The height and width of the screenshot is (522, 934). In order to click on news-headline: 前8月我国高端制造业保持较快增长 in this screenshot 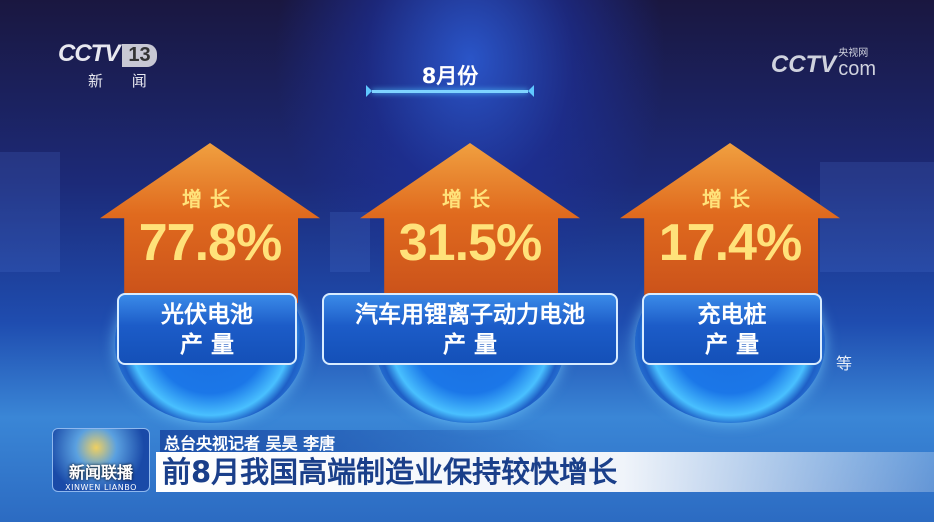, I will do `click(545, 472)`.